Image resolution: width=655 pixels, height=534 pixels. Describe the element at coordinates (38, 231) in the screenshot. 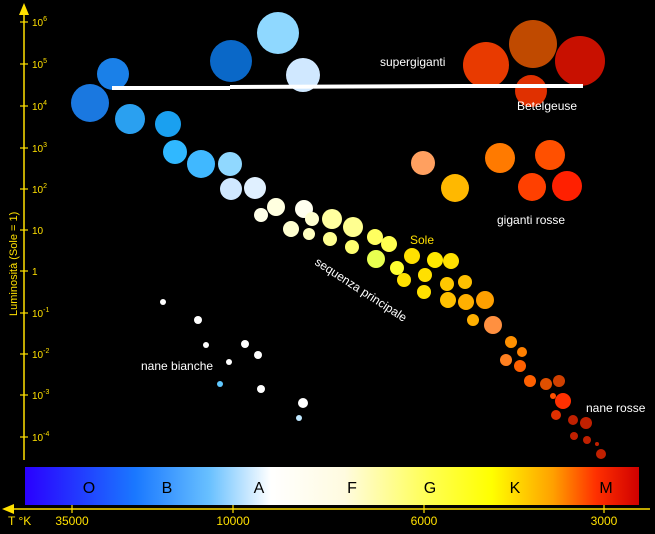

I see `y-tick-label: 10` at that location.